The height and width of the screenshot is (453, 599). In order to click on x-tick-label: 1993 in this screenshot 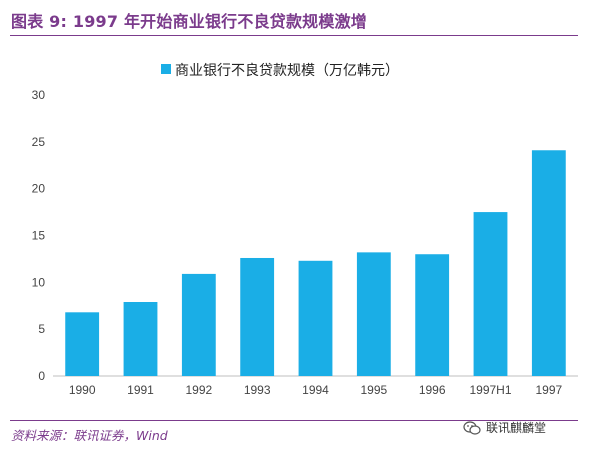, I will do `click(257, 390)`.